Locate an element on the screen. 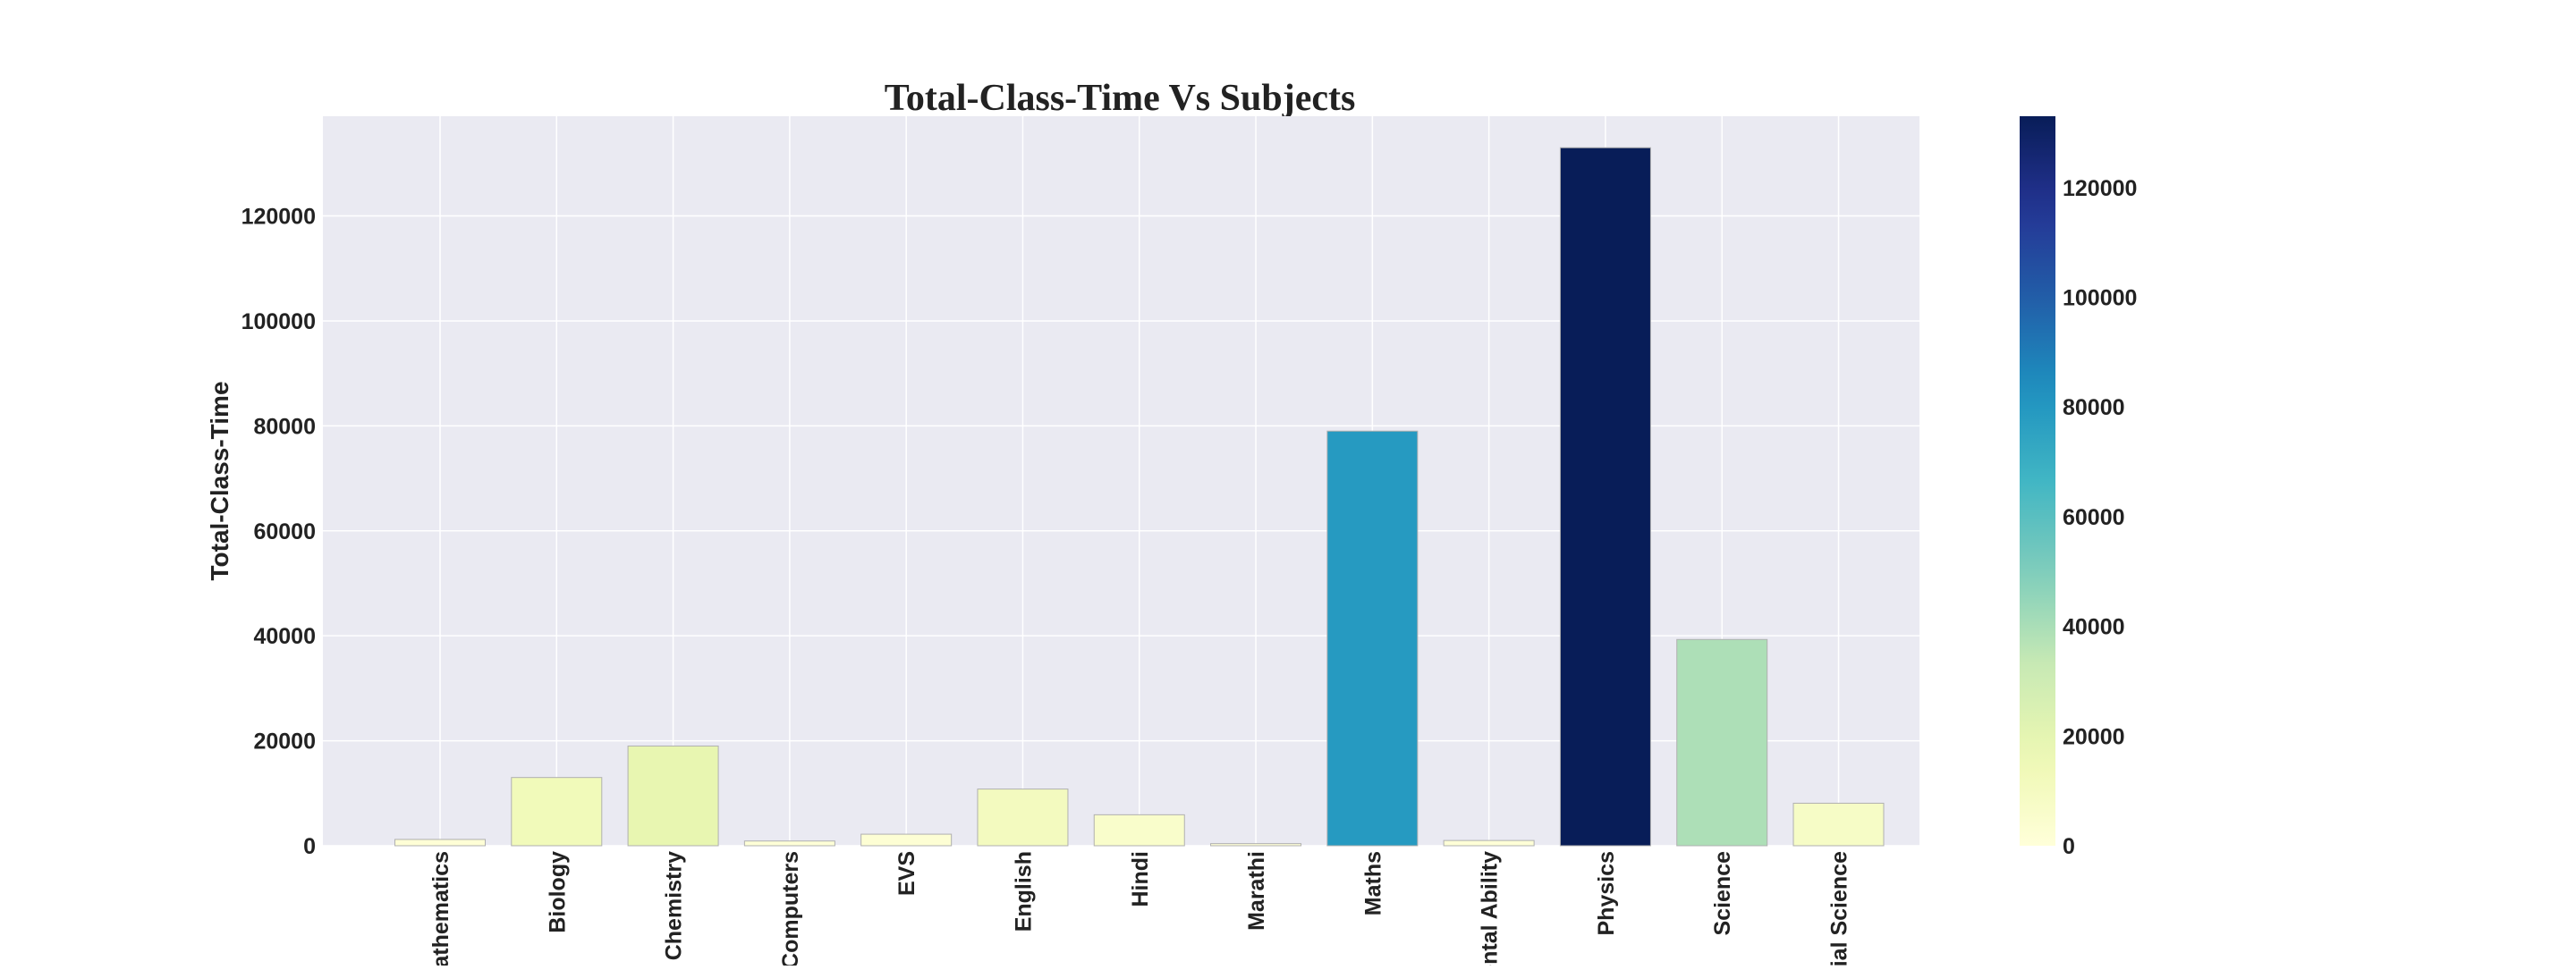  y-tick-label: 120000 is located at coordinates (279, 218).